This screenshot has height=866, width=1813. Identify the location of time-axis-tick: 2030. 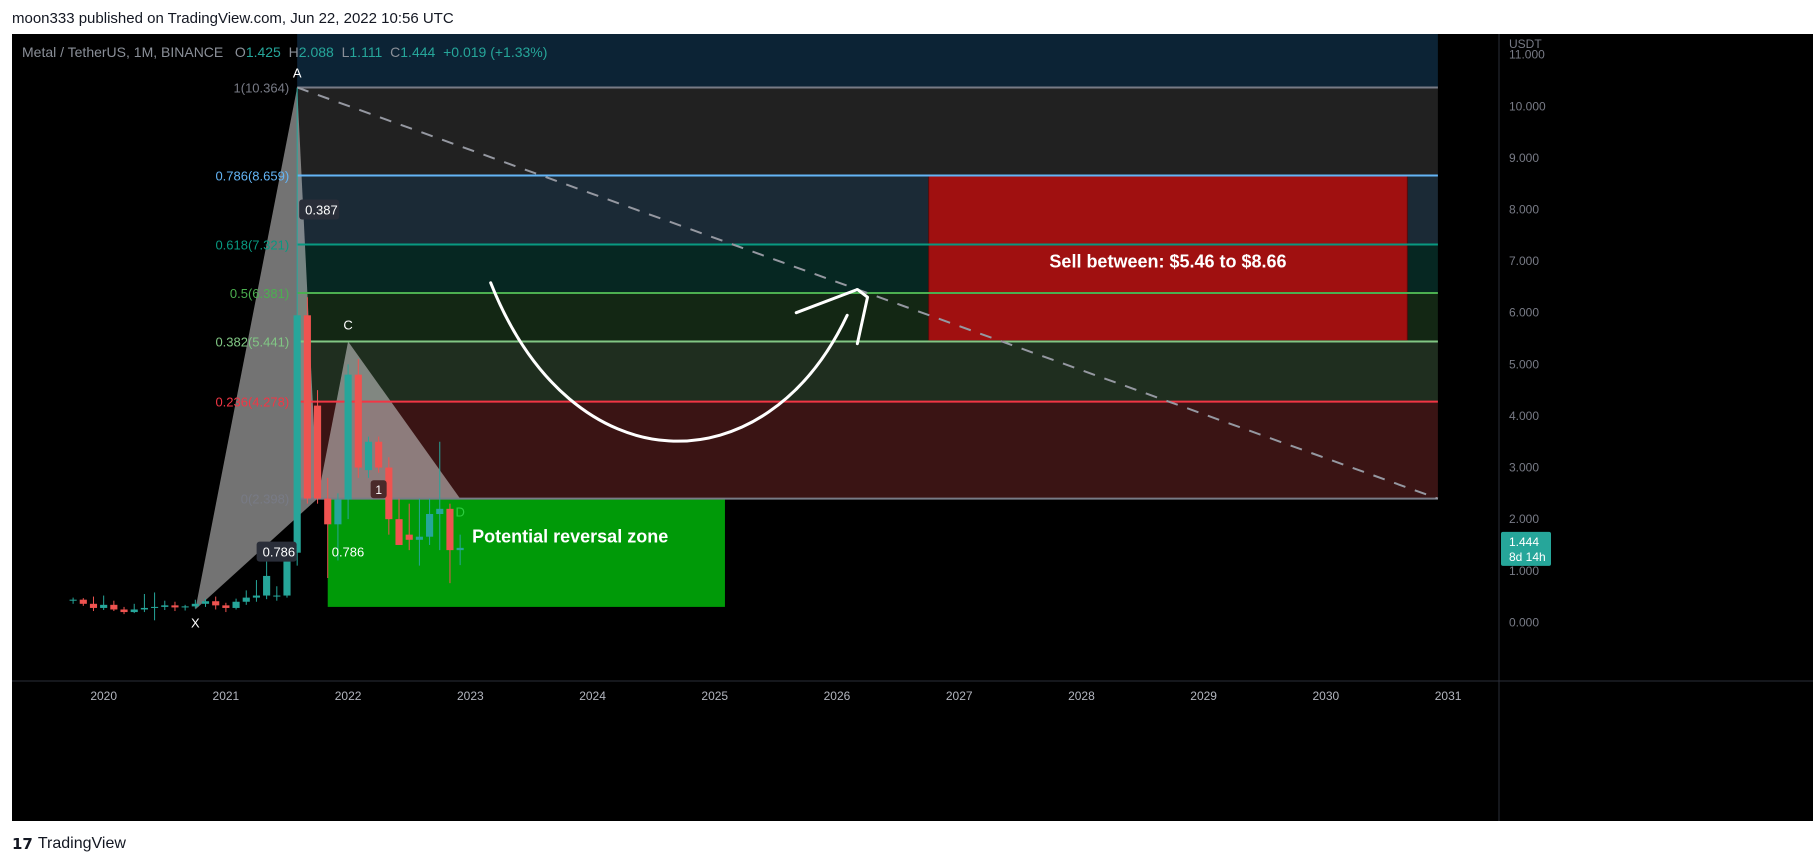
(1326, 696).